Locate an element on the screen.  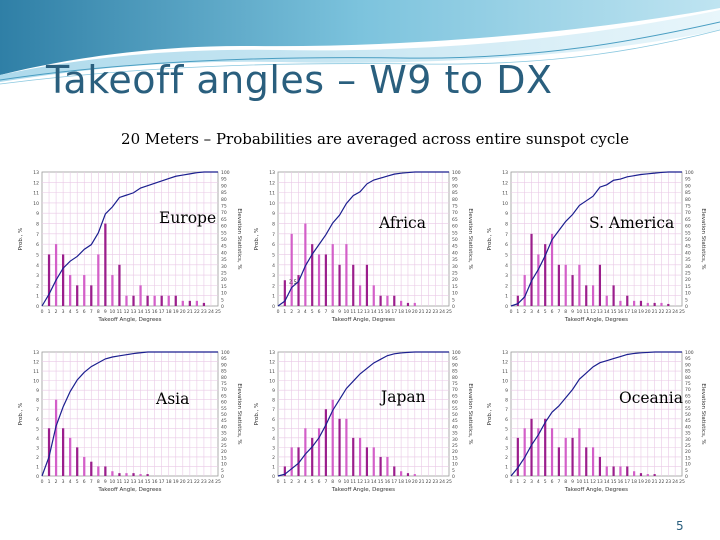
x-tick-label: 23 is located at coordinates (204, 312).